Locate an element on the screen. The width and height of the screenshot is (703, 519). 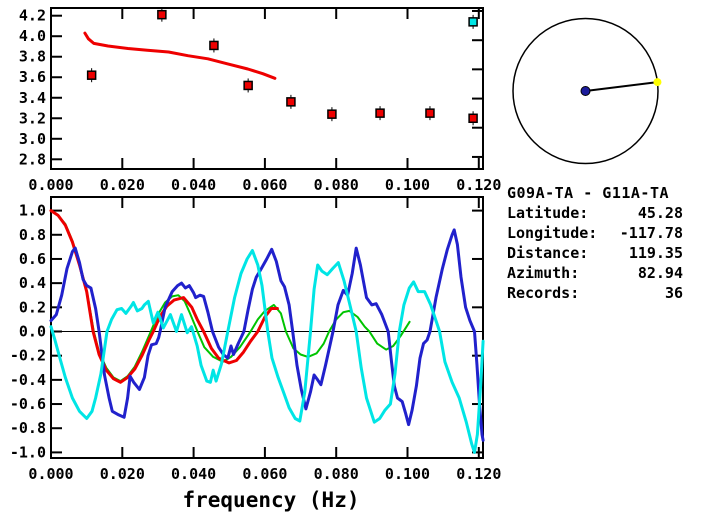
distance-label: Distance: is located at coordinates (548, 253).